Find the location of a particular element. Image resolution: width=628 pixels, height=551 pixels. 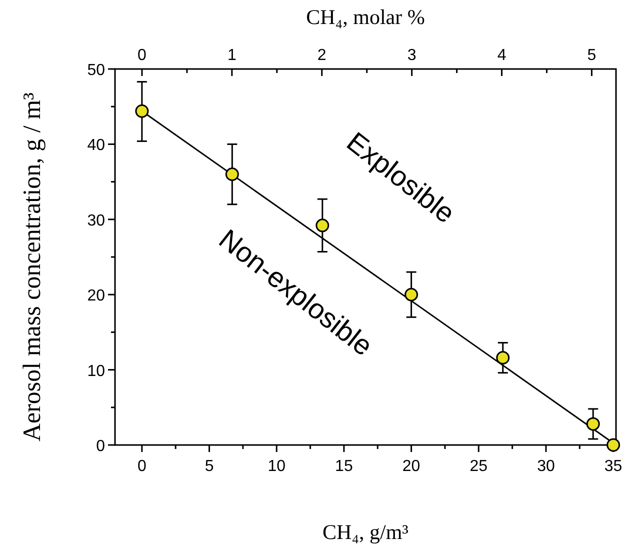

x2-tick-label: 1 is located at coordinates (231, 55).